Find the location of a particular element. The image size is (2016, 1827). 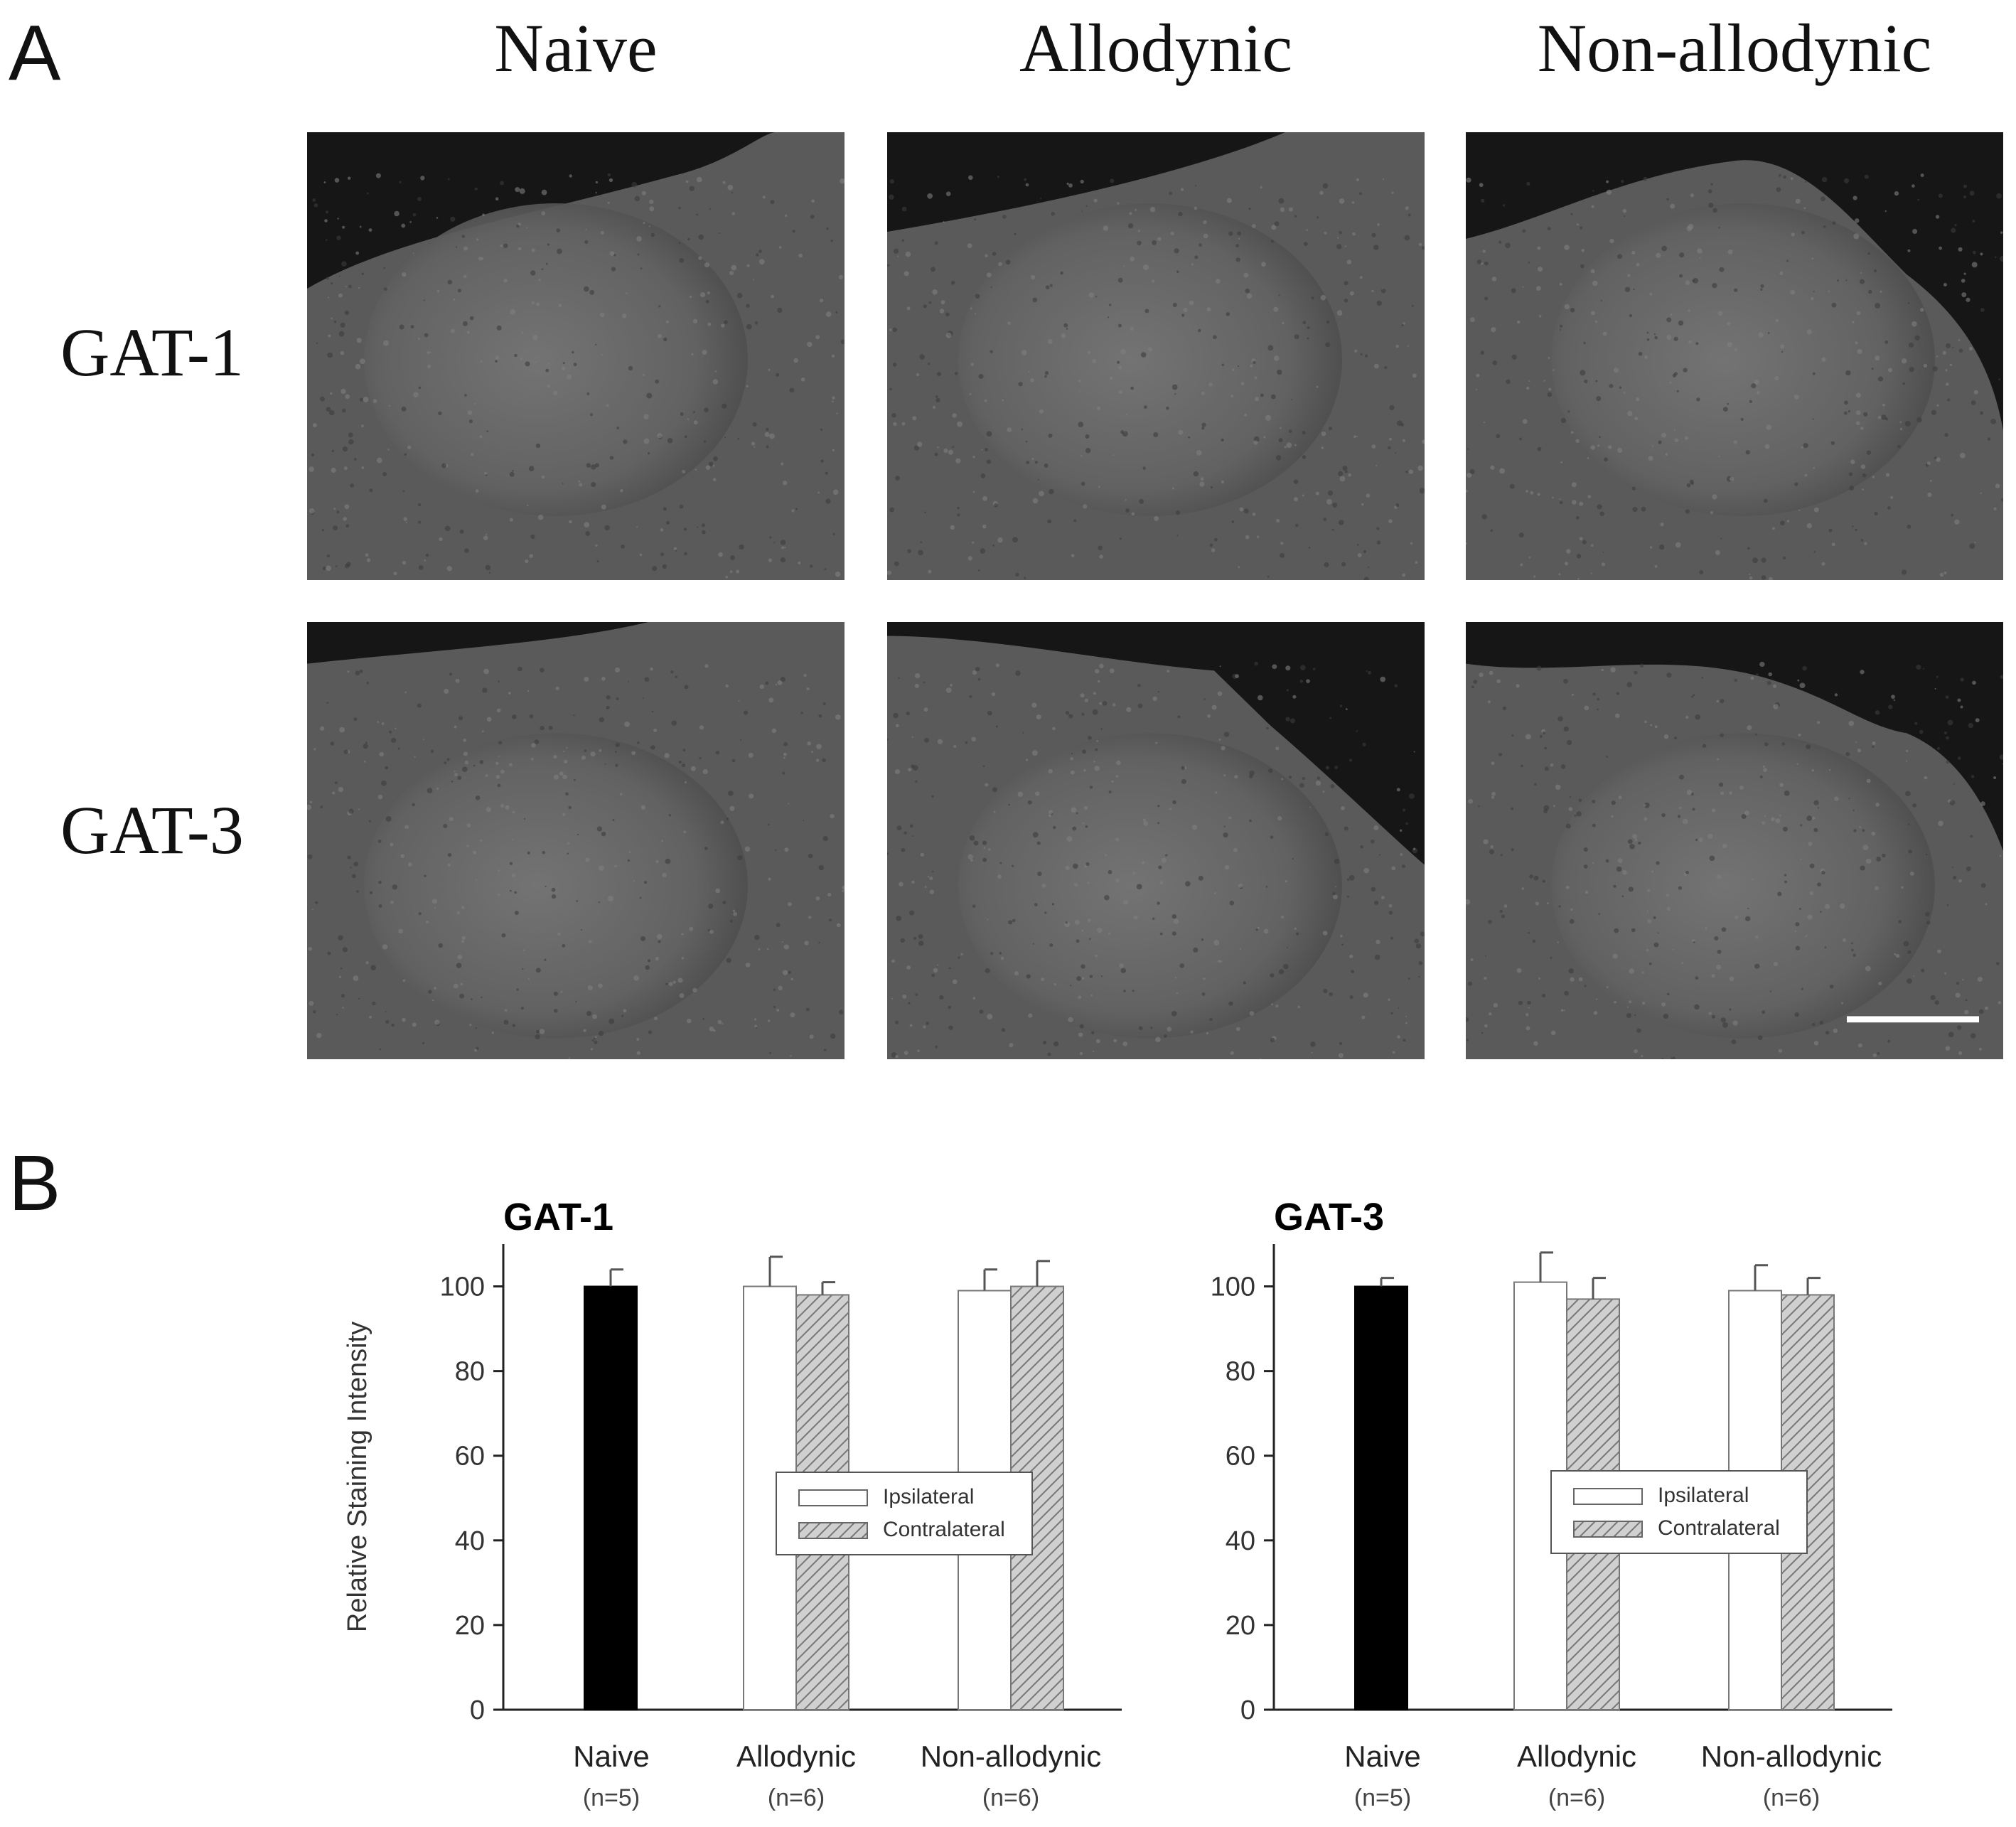

micrograph-gat1-naive is located at coordinates (576, 356).